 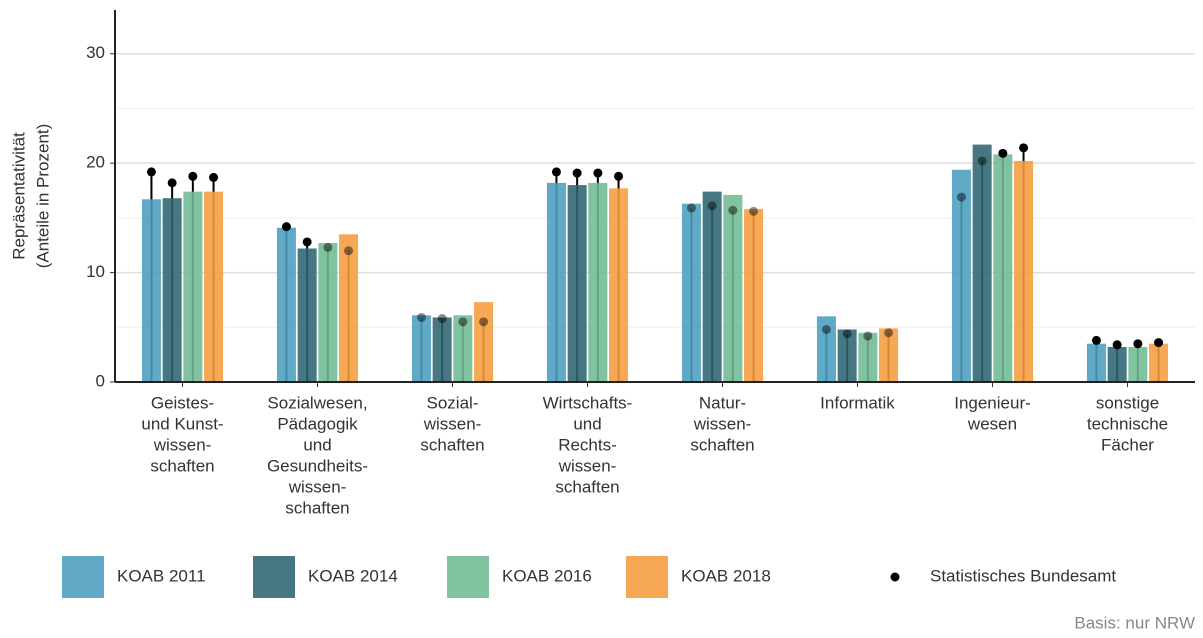 What do you see at coordinates (1127, 423) in the screenshot?
I see `x-tick-label: technische` at bounding box center [1127, 423].